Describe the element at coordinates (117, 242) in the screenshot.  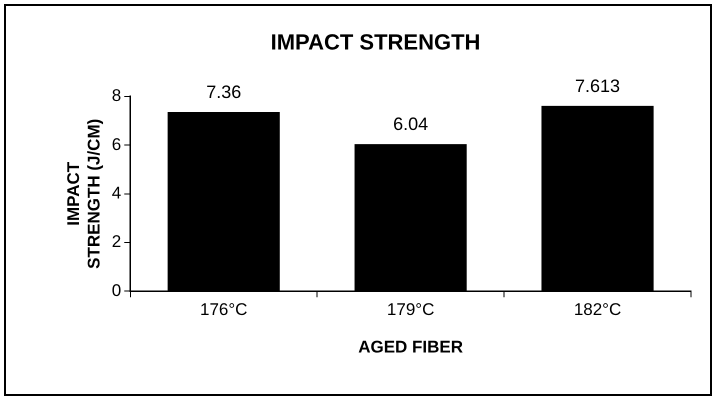
I see `y-tick-label: 2` at that location.